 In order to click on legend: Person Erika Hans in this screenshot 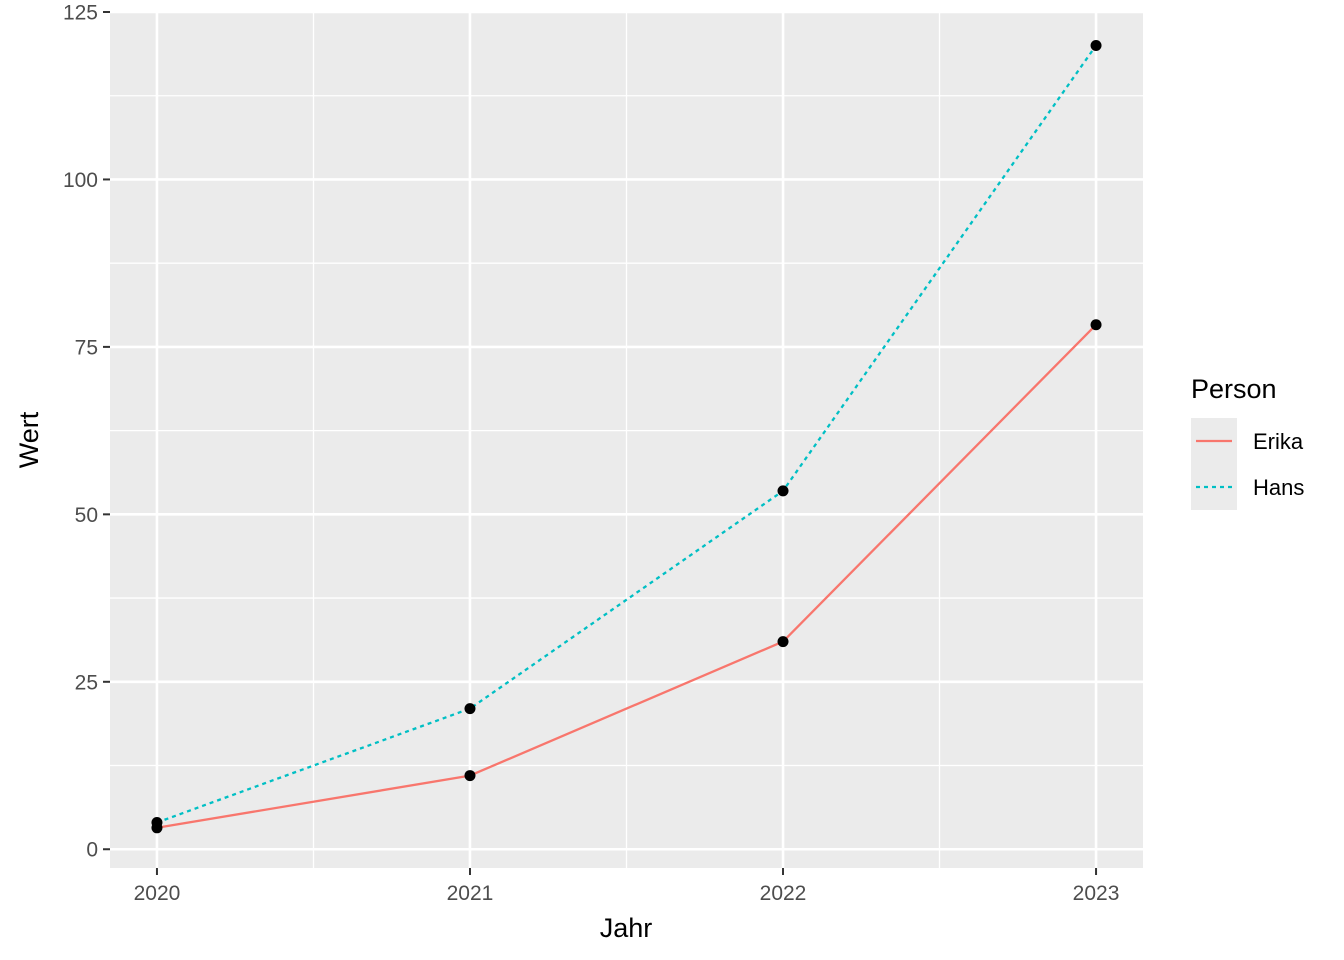, I will do `click(1247, 442)`.